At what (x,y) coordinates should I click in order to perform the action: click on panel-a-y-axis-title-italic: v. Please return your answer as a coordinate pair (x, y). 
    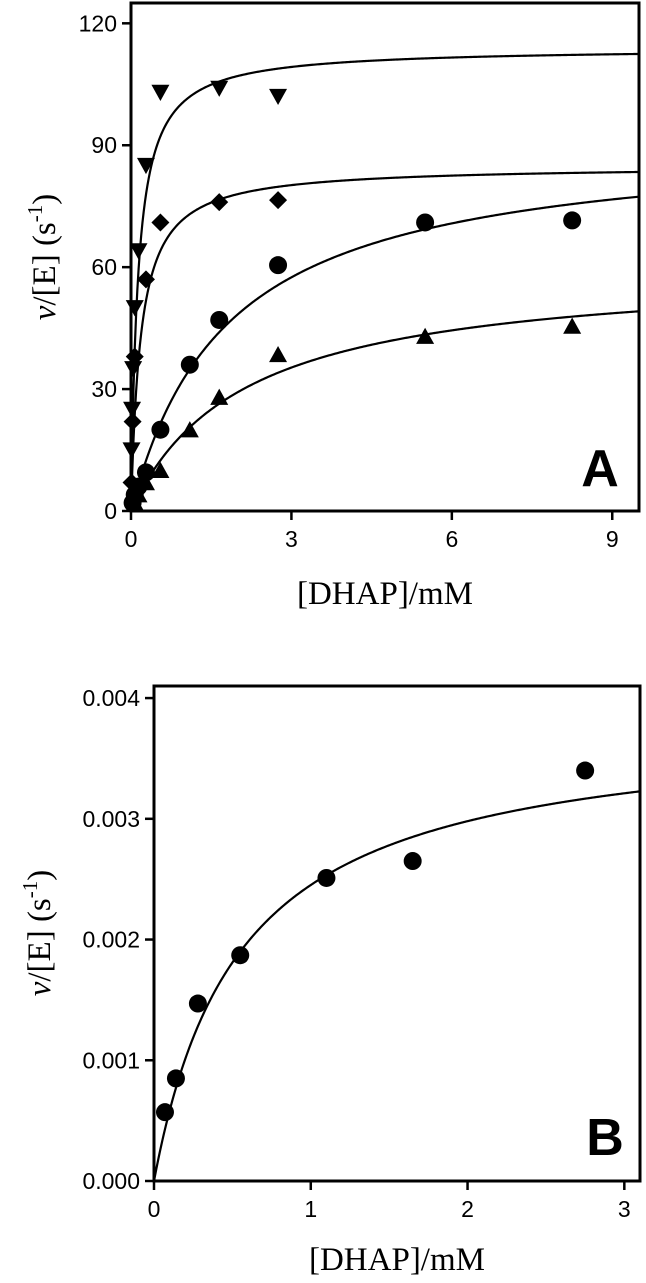
    Looking at the image, I should click on (45, 312).